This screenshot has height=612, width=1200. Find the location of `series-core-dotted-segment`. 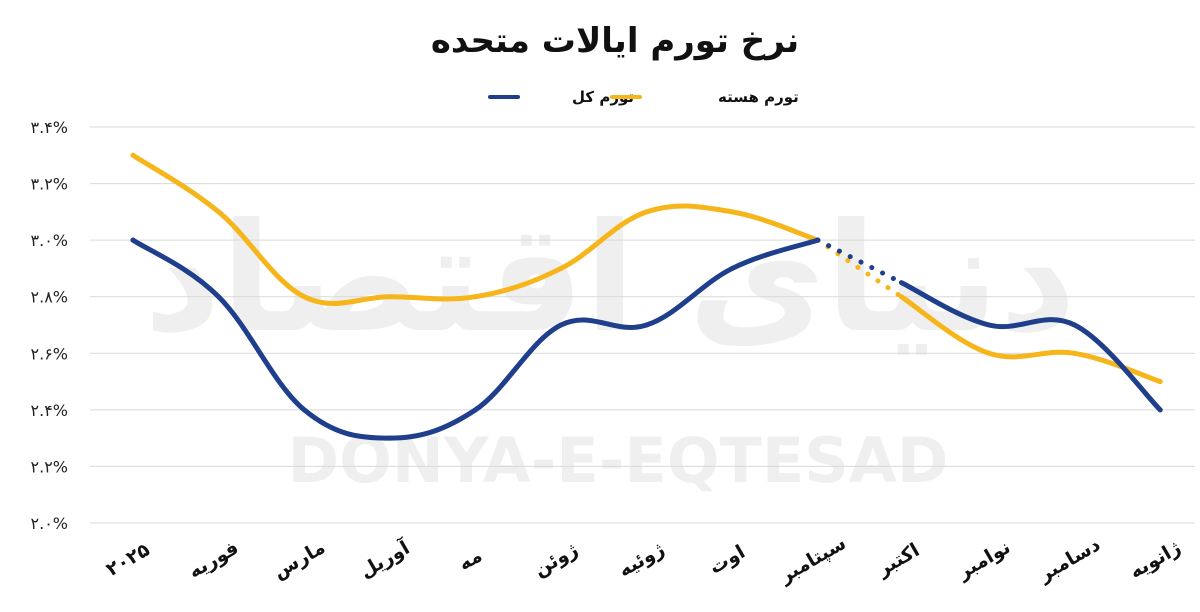

series-core-dotted-segment is located at coordinates (859, 268).